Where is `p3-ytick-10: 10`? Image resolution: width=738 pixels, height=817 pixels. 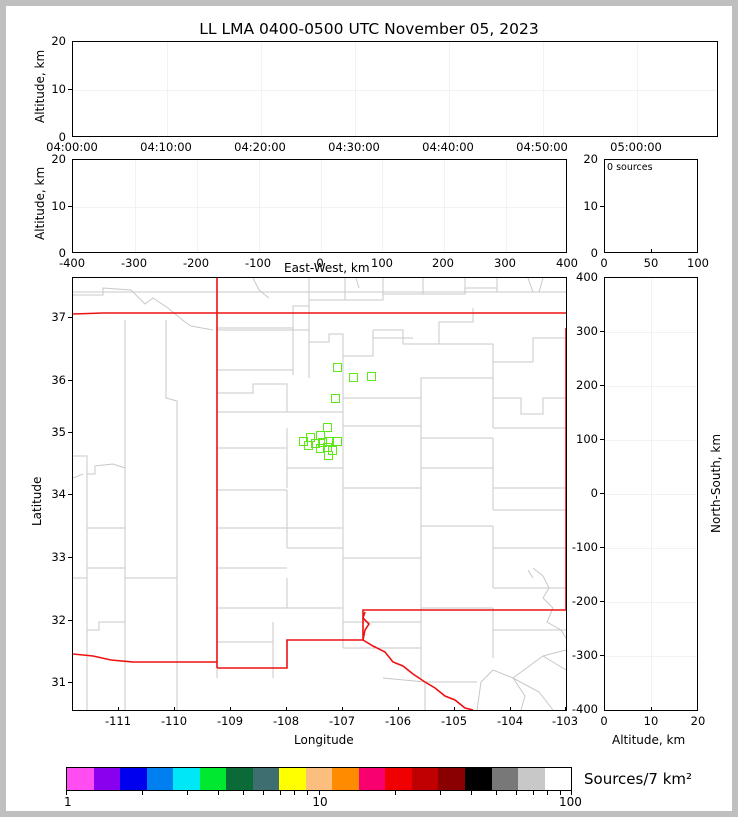 p3-ytick-10: 10 is located at coordinates (590, 206).